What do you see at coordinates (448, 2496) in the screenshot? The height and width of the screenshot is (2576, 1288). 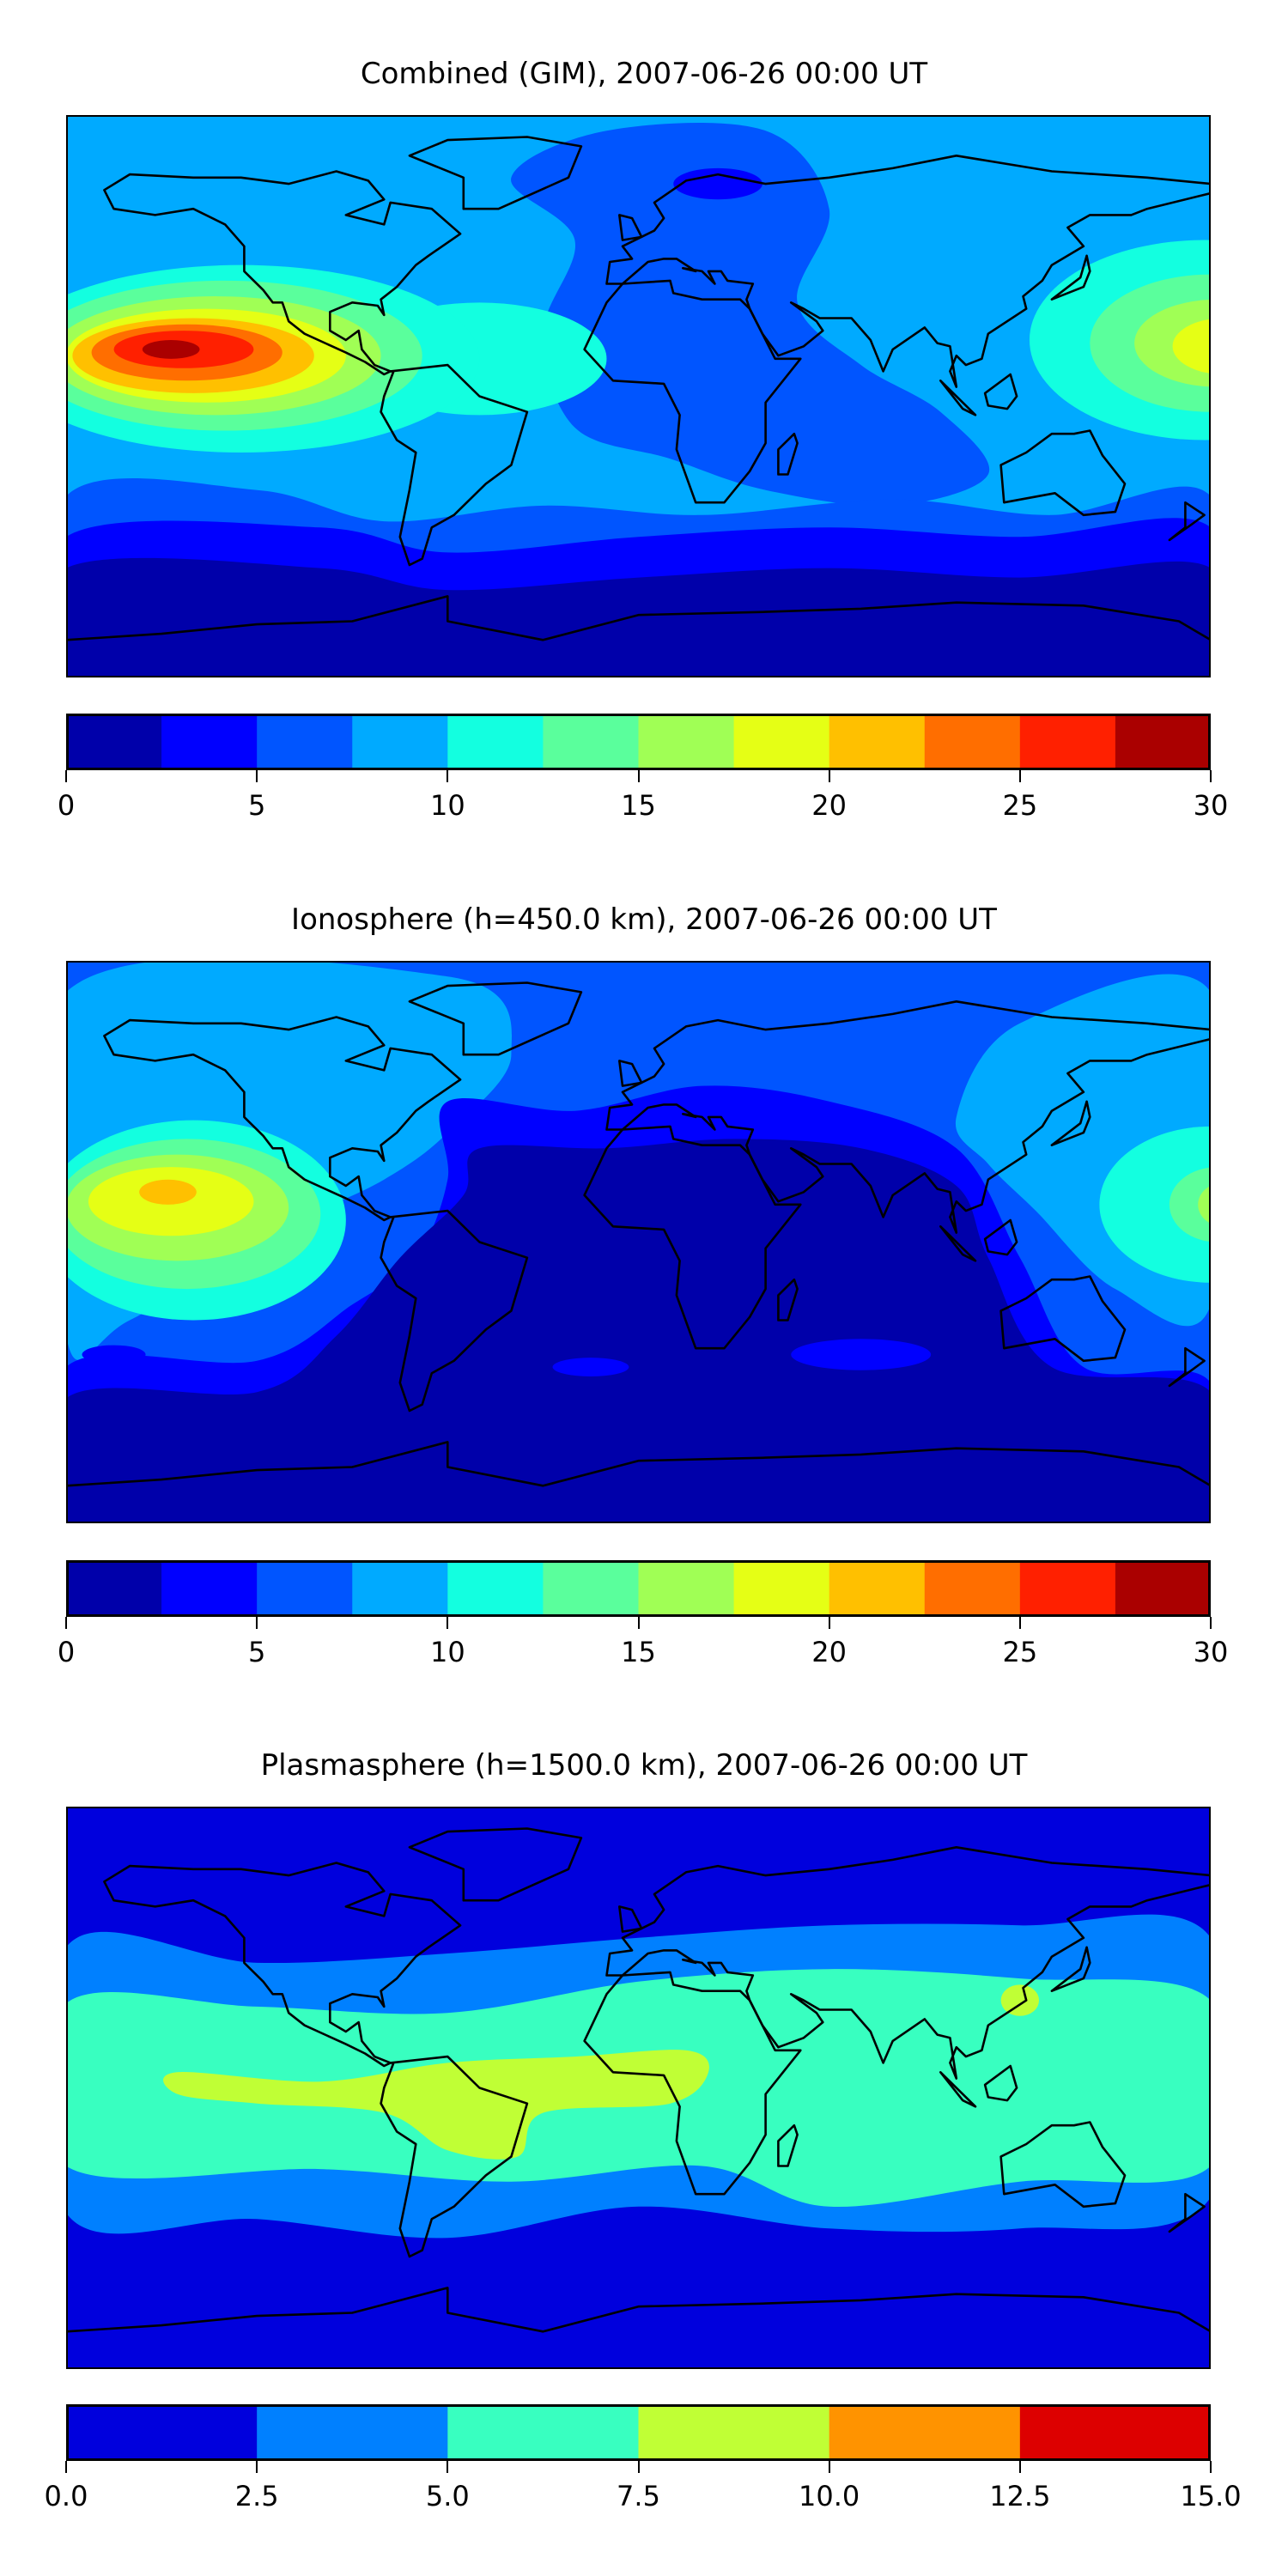 I see `colorbar-tick-label: 5.0` at bounding box center [448, 2496].